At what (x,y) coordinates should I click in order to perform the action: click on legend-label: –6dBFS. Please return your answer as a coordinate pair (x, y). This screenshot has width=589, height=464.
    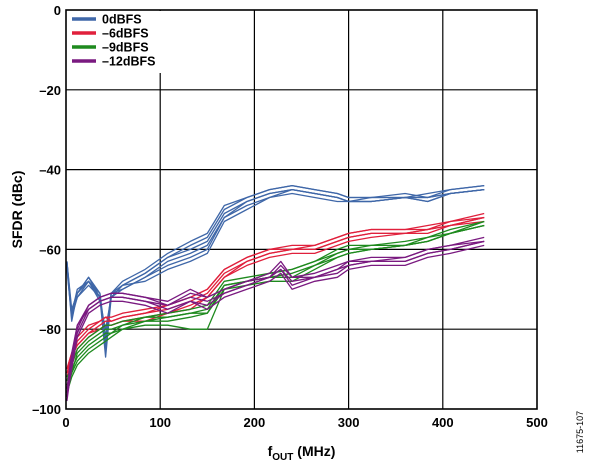
    Looking at the image, I should click on (125, 34).